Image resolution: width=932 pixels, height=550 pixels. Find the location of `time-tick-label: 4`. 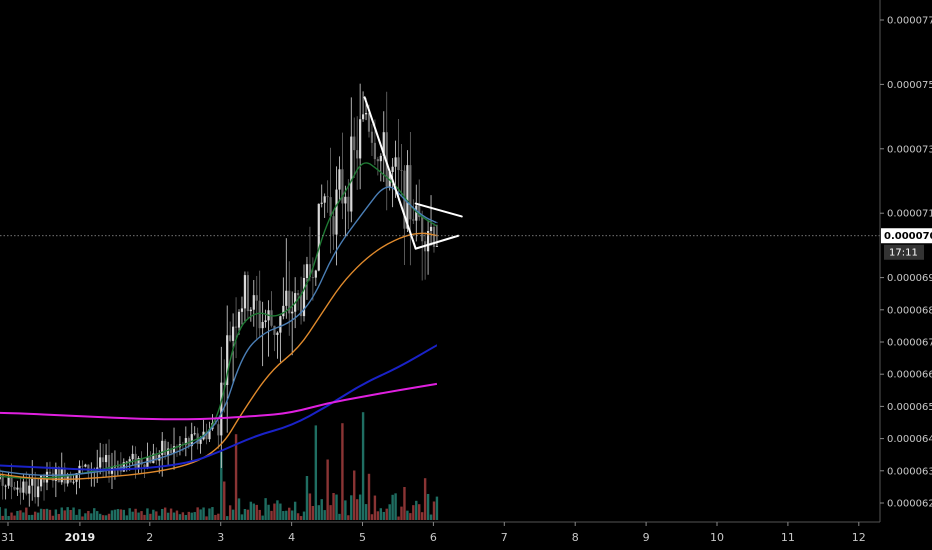

time-tick-label: 4 is located at coordinates (291, 537).